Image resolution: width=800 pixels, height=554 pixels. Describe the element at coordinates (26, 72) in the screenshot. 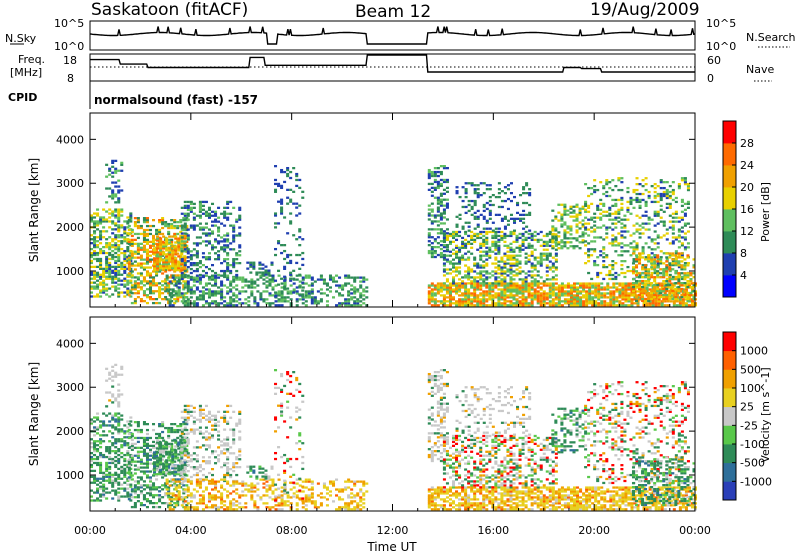

I see `freq-unit: [MHz]` at that location.